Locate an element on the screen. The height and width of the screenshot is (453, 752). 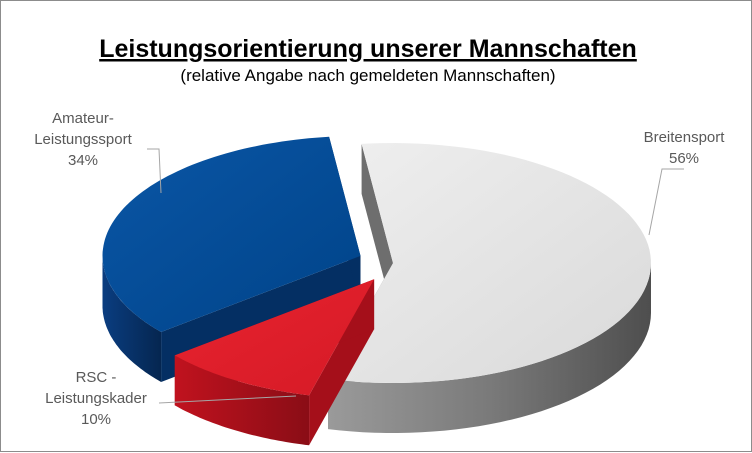
slice-name-label: Leistungssport is located at coordinates (83, 139).